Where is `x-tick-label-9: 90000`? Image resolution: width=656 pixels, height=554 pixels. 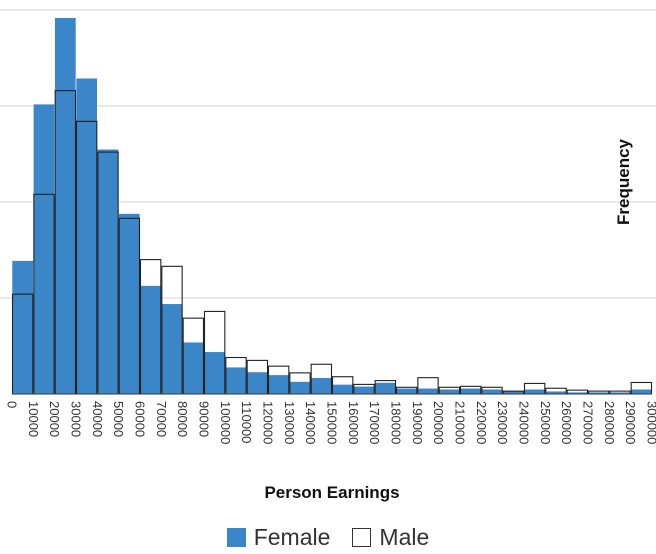
x-tick-label-9: 90000 is located at coordinates (204, 419).